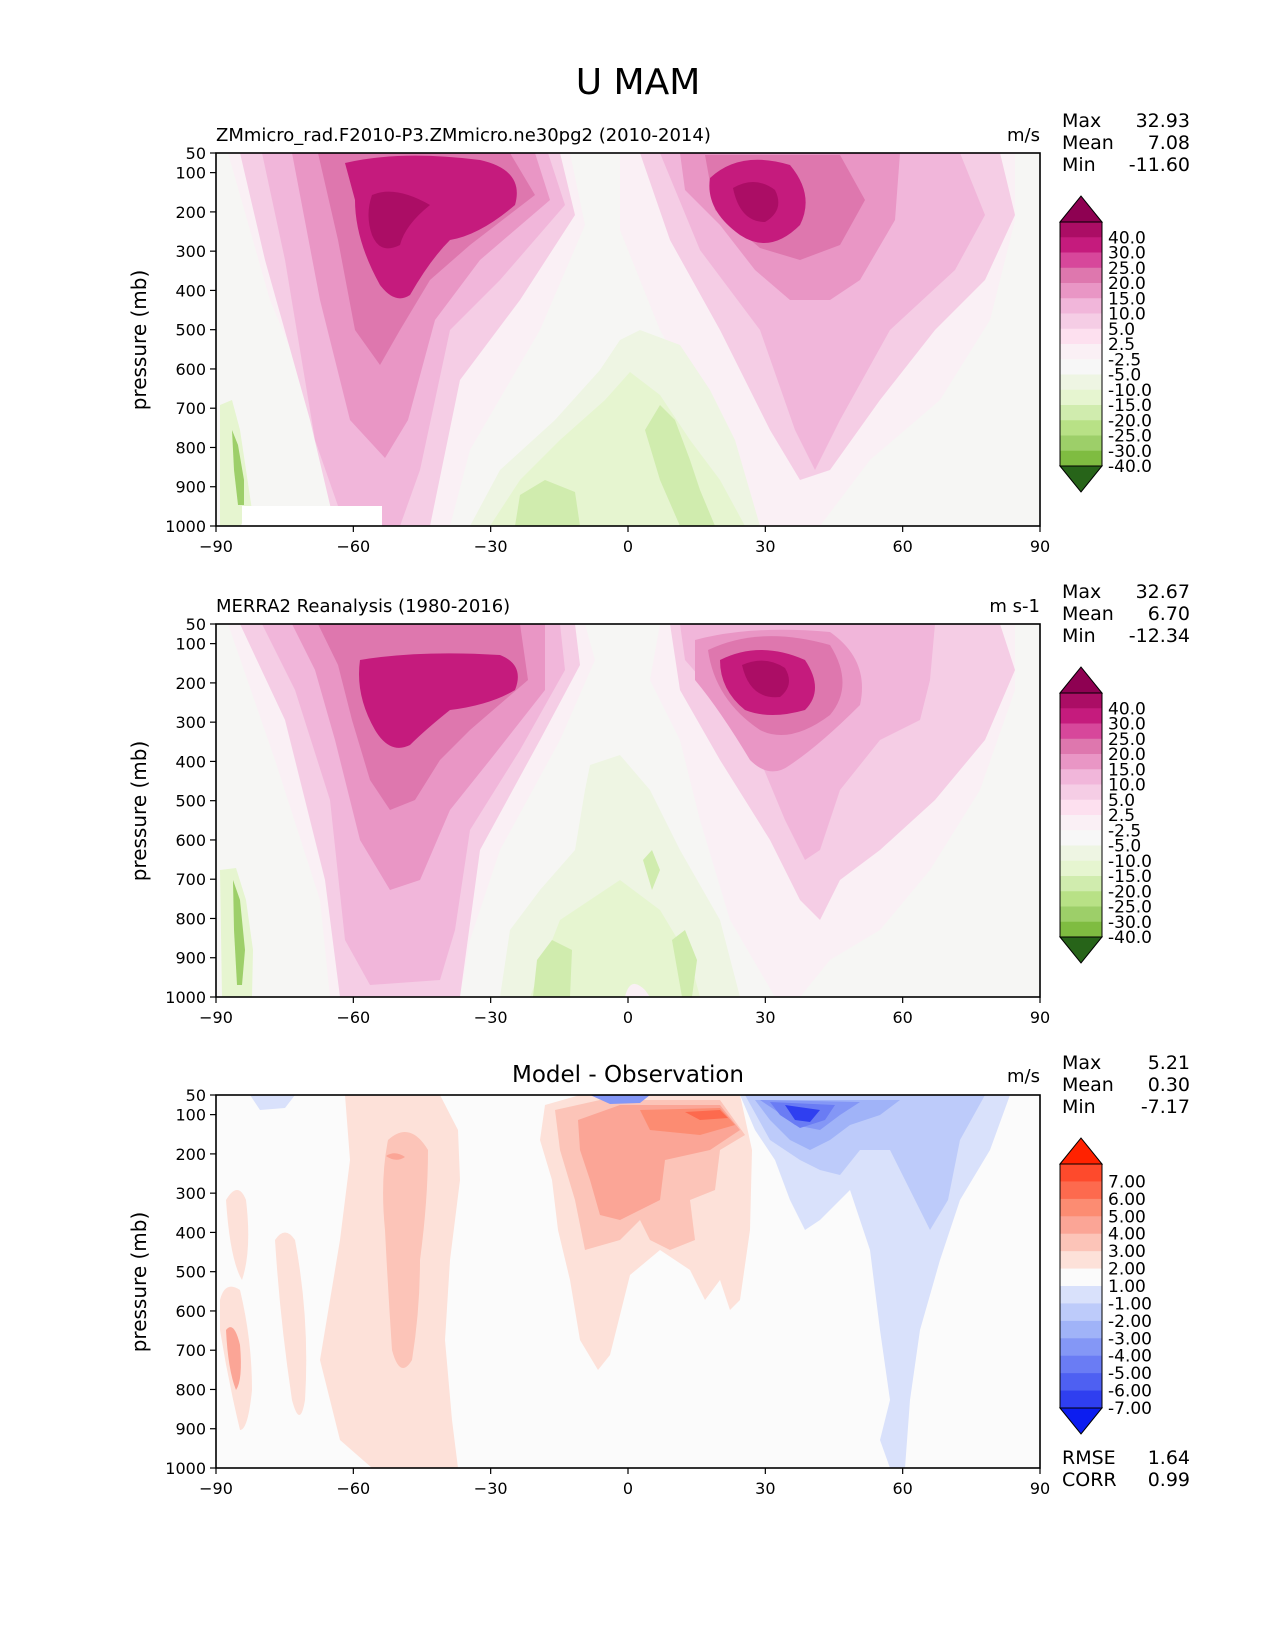 The image size is (1275, 1650). Describe the element at coordinates (1079, 636) in the screenshot. I see `stat-label: Min` at that location.